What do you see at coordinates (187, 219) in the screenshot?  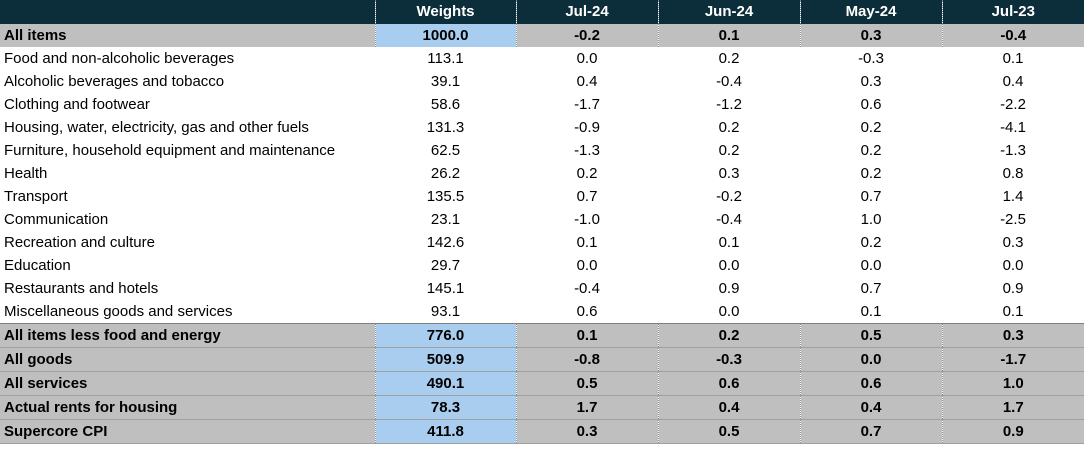 I see `row-label: Communication` at bounding box center [187, 219].